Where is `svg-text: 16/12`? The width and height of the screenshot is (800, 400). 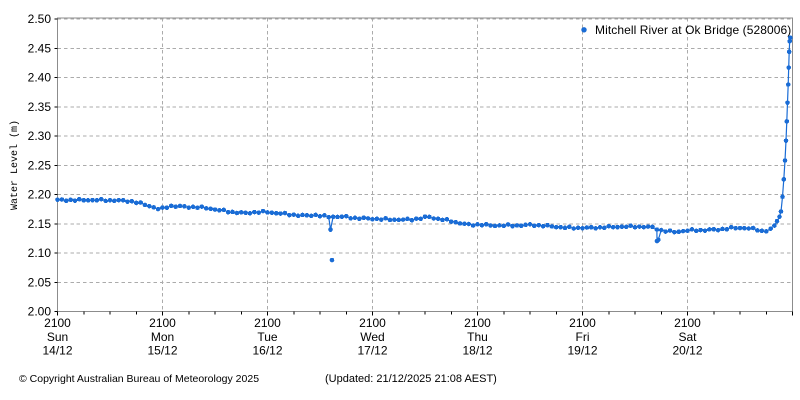 svg-text: 16/12 is located at coordinates (267, 351).